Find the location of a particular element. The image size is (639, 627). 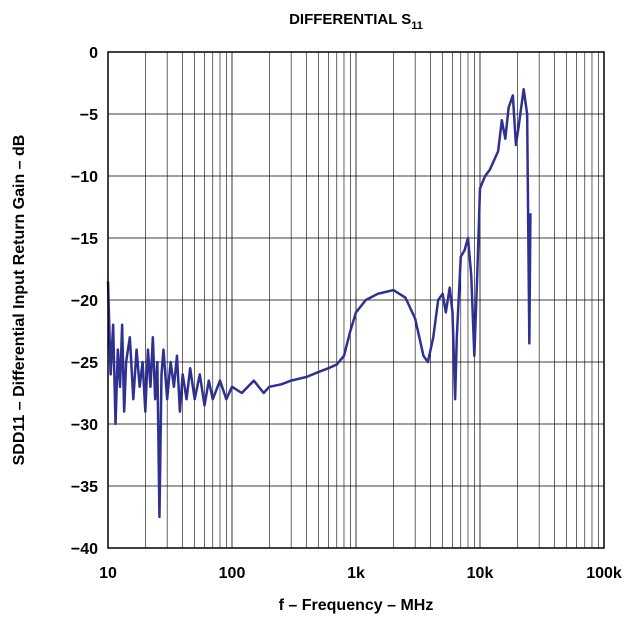

y-tick-label: −20 is located at coordinates (84, 301).